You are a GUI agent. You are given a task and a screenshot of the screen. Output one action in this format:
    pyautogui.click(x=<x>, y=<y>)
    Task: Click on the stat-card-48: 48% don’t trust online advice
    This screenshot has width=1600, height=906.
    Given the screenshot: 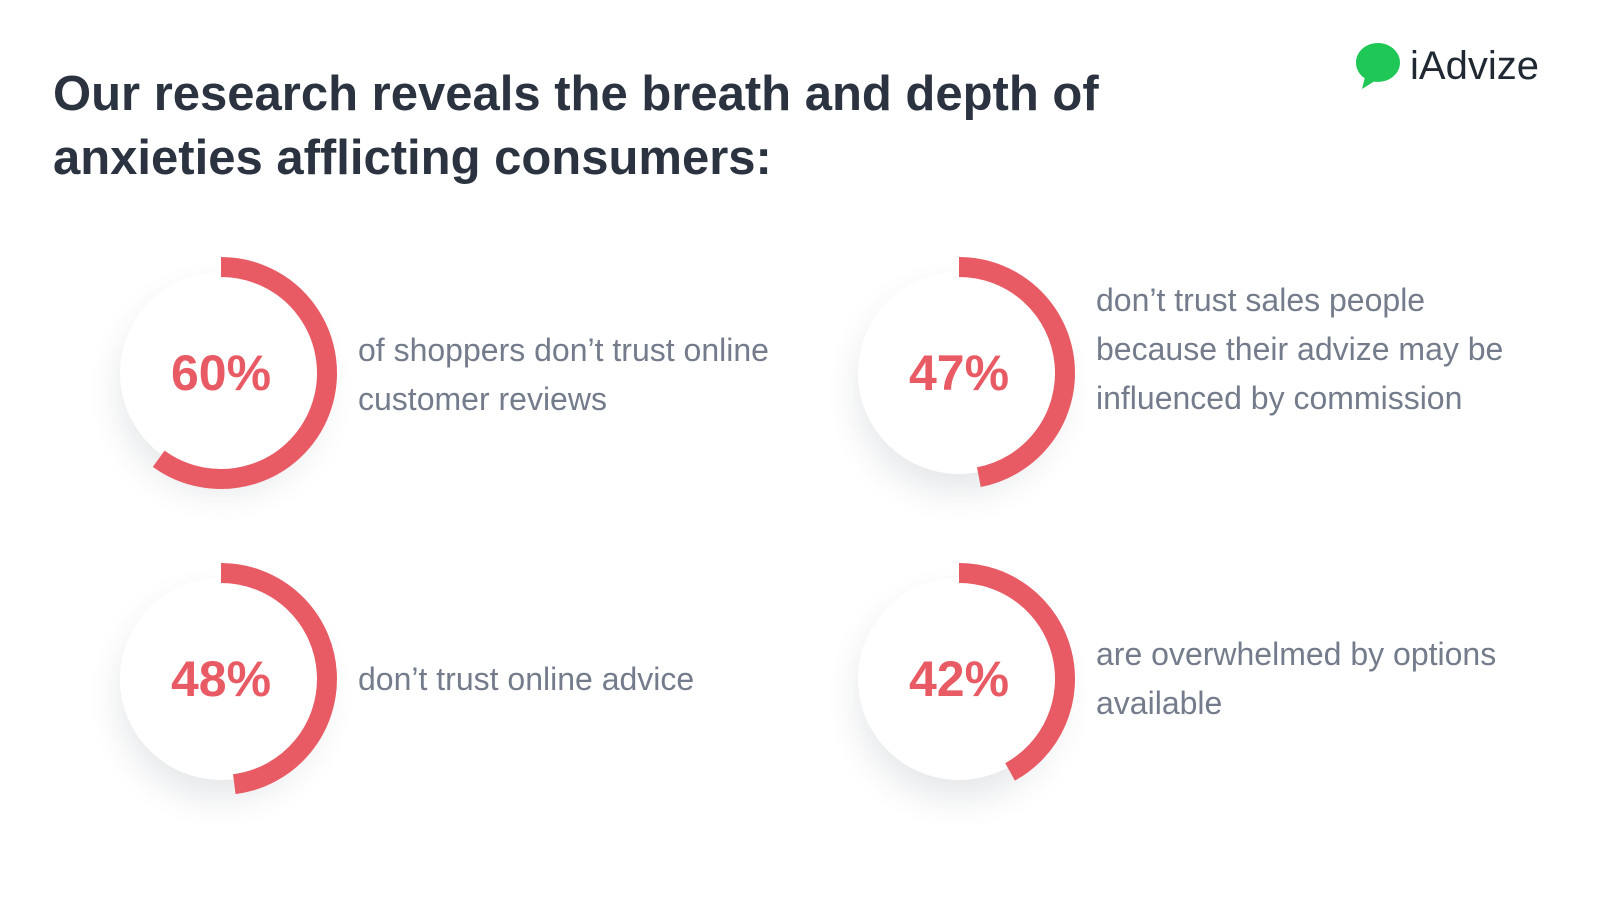 What is the action you would take?
    pyautogui.click(x=466, y=679)
    